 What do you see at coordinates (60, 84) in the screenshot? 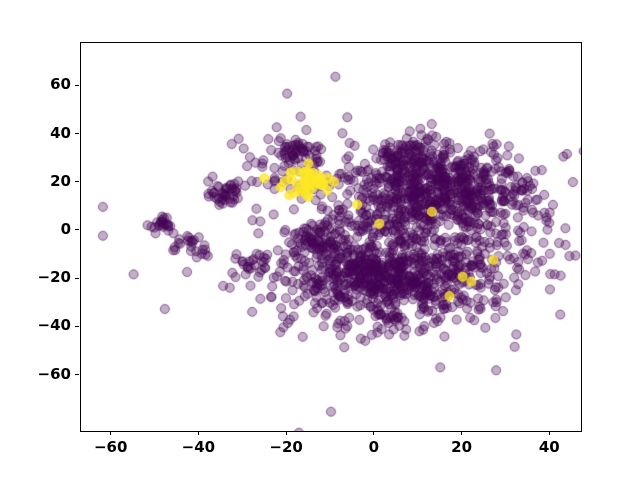
I see `y-tick-label: 60` at bounding box center [60, 84].